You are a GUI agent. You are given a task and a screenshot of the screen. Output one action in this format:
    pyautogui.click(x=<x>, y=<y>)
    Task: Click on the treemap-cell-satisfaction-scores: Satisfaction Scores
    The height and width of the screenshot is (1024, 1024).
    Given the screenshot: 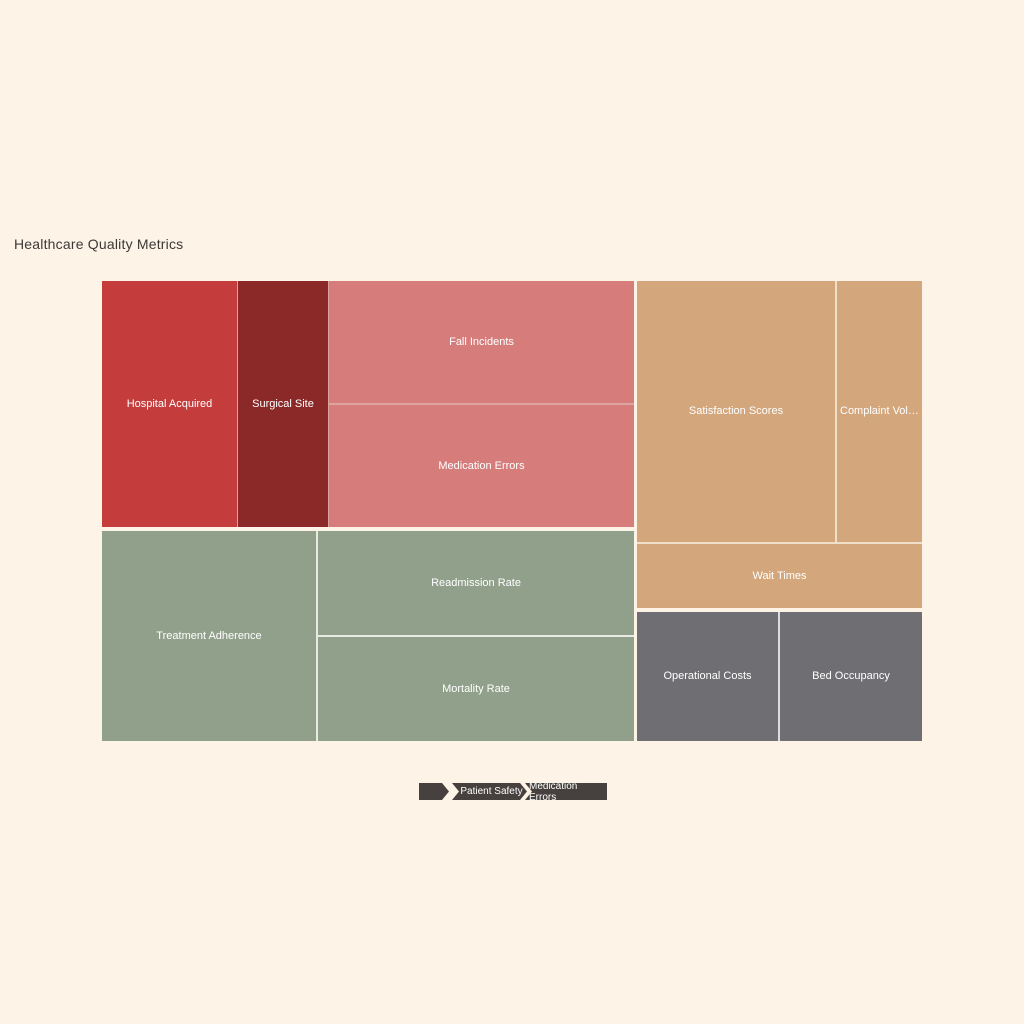 What is the action you would take?
    pyautogui.click(x=736, y=411)
    